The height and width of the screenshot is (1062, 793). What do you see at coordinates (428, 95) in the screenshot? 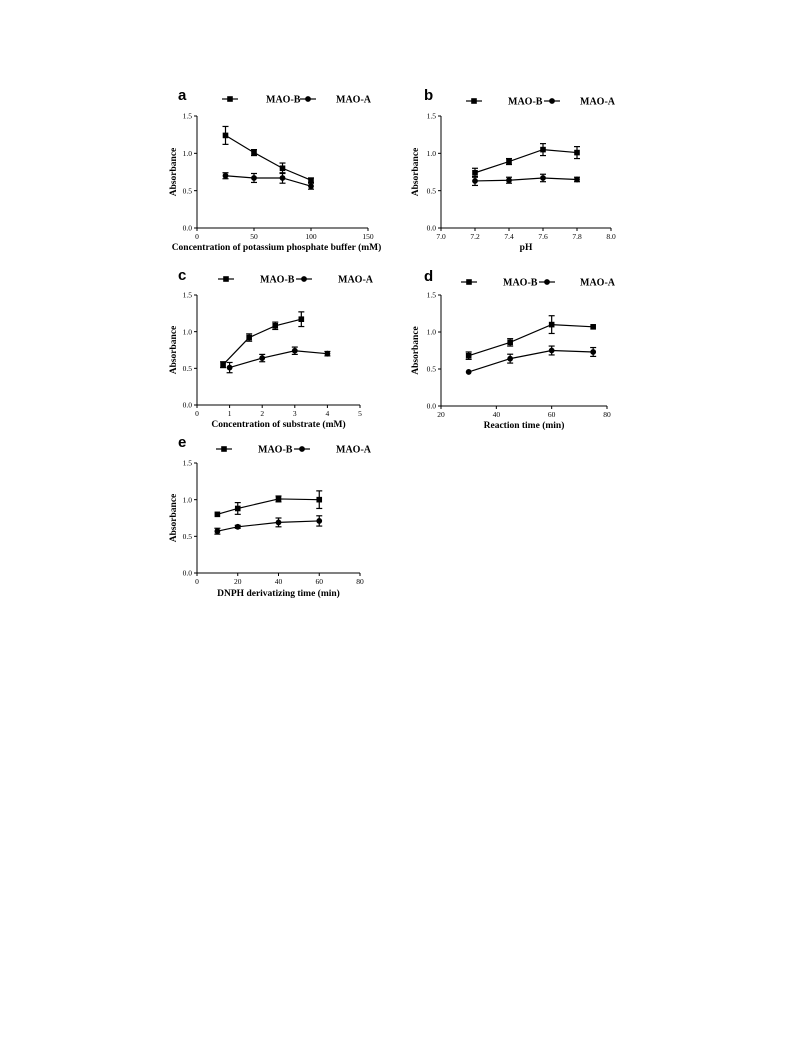
I see `panel-letter: b` at bounding box center [428, 95].